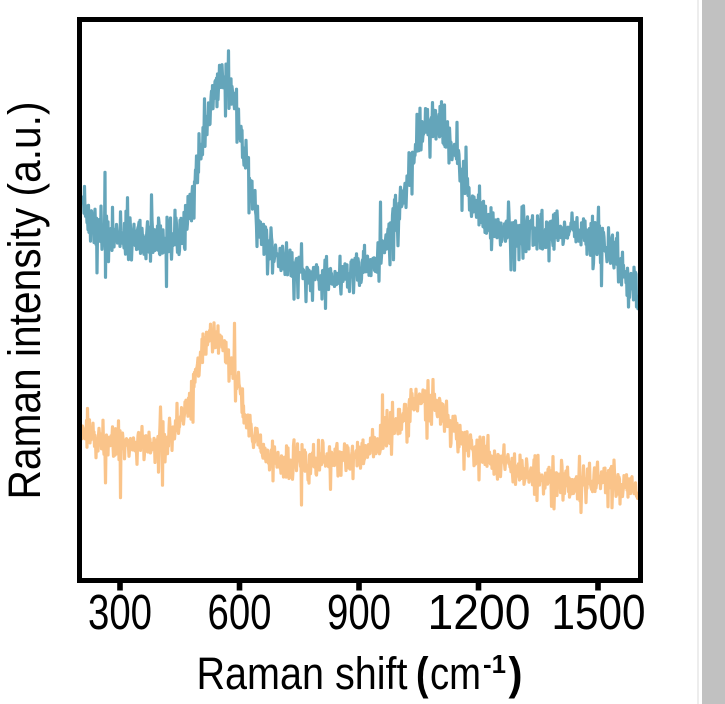 The width and height of the screenshot is (725, 704). What do you see at coordinates (455, 673) in the screenshot?
I see `svg-text: cm` at bounding box center [455, 673].